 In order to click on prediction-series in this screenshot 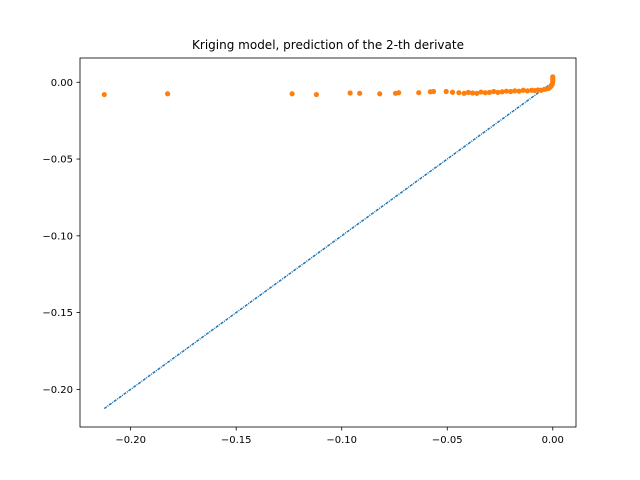, I will do `click(328, 86)`.